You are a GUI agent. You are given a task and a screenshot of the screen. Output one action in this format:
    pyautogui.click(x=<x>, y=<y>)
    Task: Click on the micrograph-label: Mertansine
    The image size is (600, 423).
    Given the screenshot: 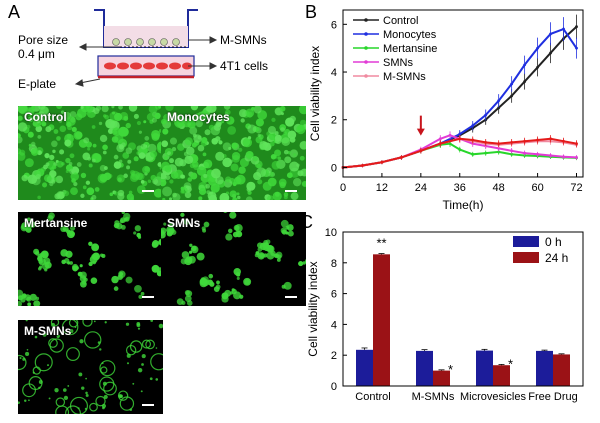 What is the action you would take?
    pyautogui.click(x=56, y=223)
    